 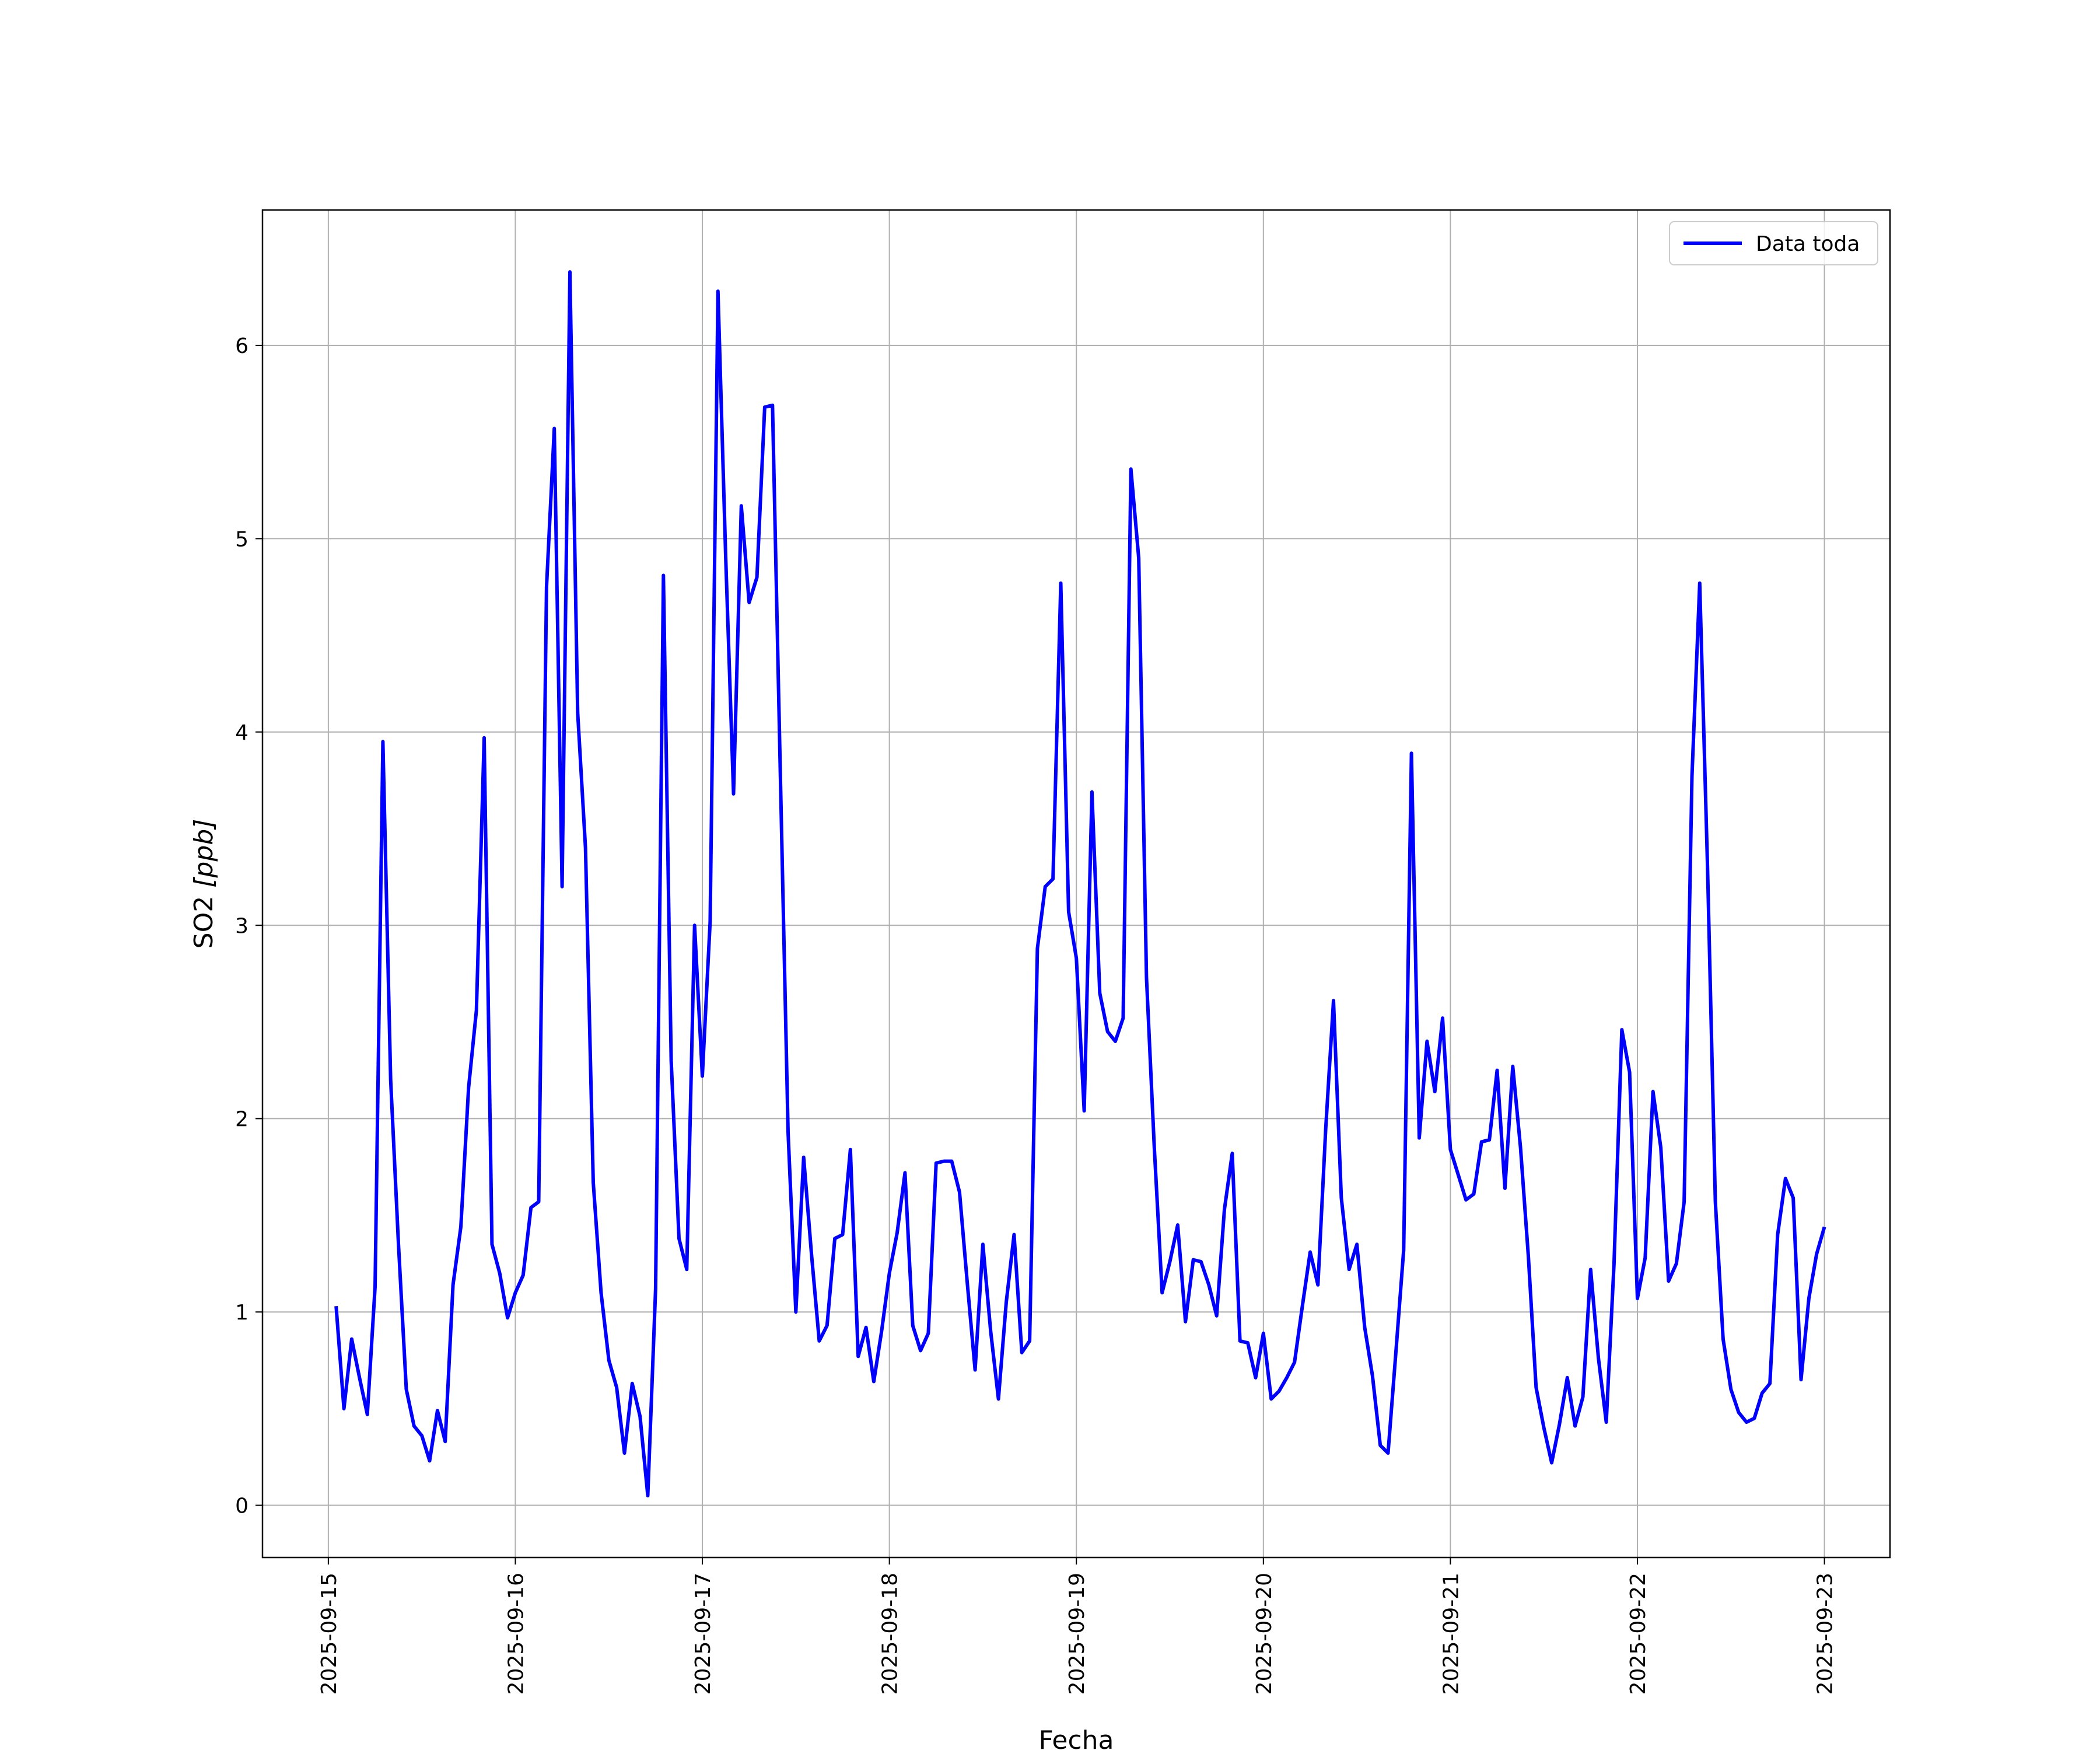 I want to click on y-axis: 0 1 2 3 4 5 6, so click(x=249, y=926).